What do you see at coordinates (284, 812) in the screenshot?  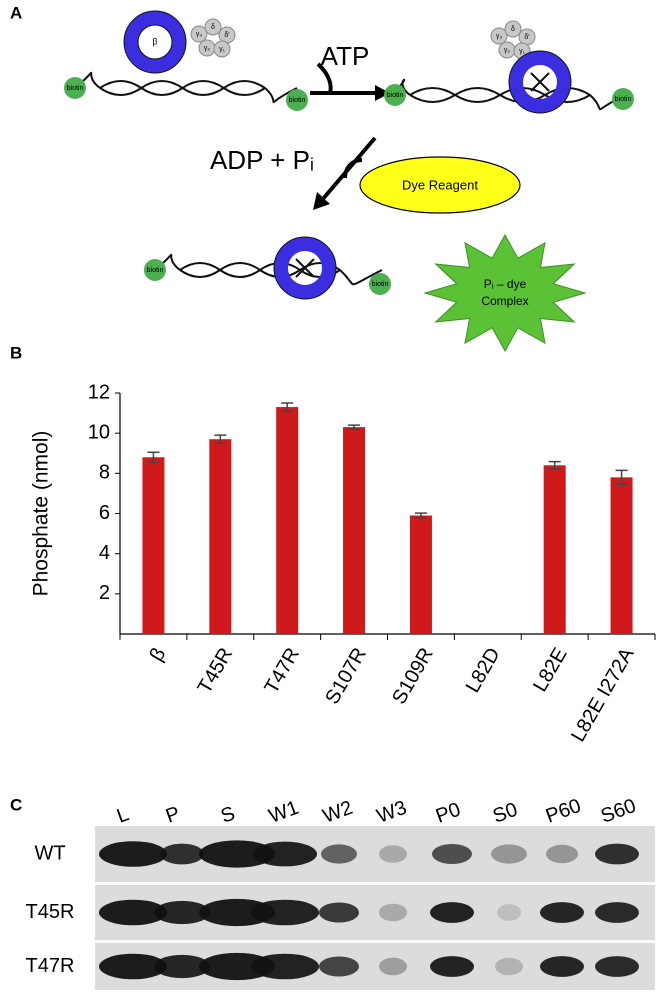 I see `lane-label: W1` at bounding box center [284, 812].